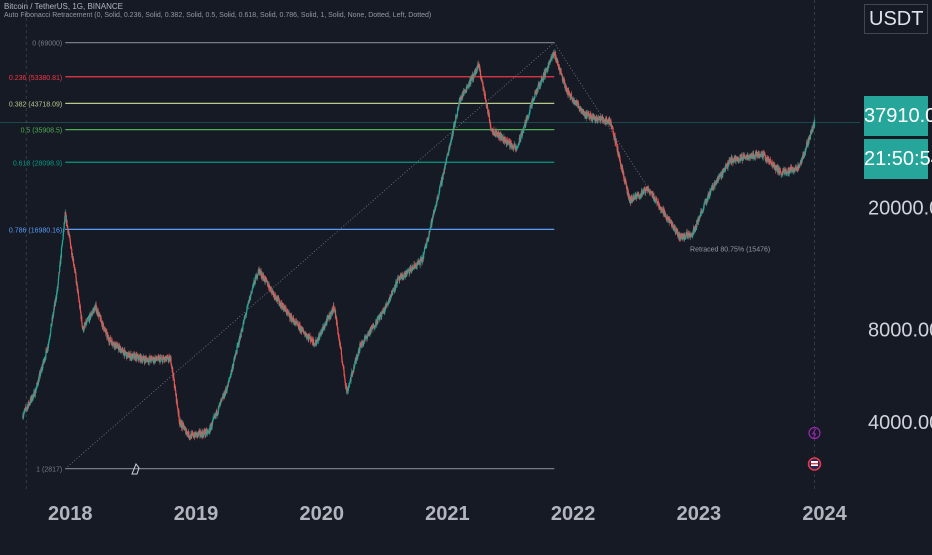 This screenshot has height=555, width=932. Describe the element at coordinates (898, 159) in the screenshot. I see `bar-countdown-tag: 21:50:54` at that location.